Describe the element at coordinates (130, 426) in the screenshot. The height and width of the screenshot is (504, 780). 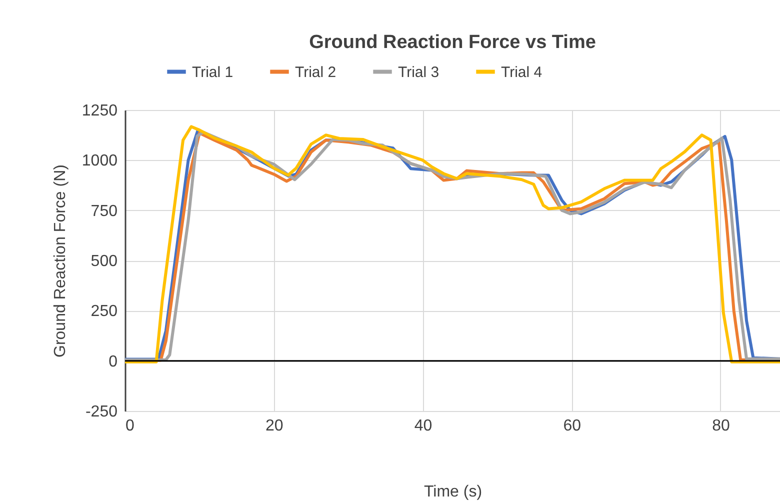
I see `x-tick-label: 0` at that location.